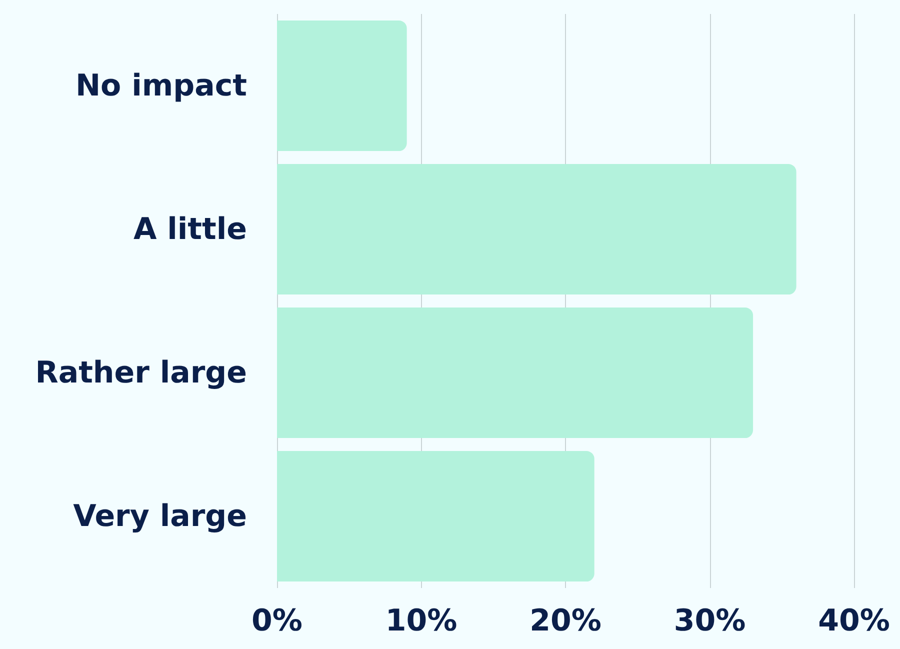 The width and height of the screenshot is (900, 649). What do you see at coordinates (421, 621) in the screenshot?
I see `x-tick-label: 10%` at bounding box center [421, 621].